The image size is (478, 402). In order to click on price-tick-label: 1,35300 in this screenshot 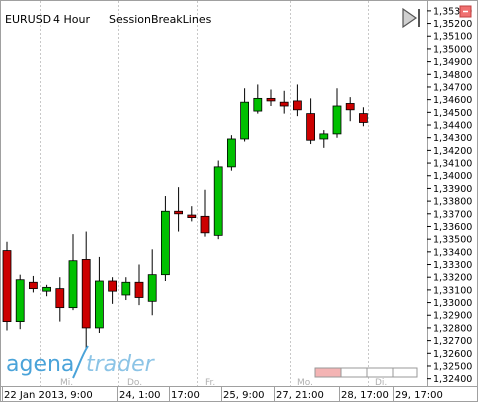, I will do `click(452, 11)`.